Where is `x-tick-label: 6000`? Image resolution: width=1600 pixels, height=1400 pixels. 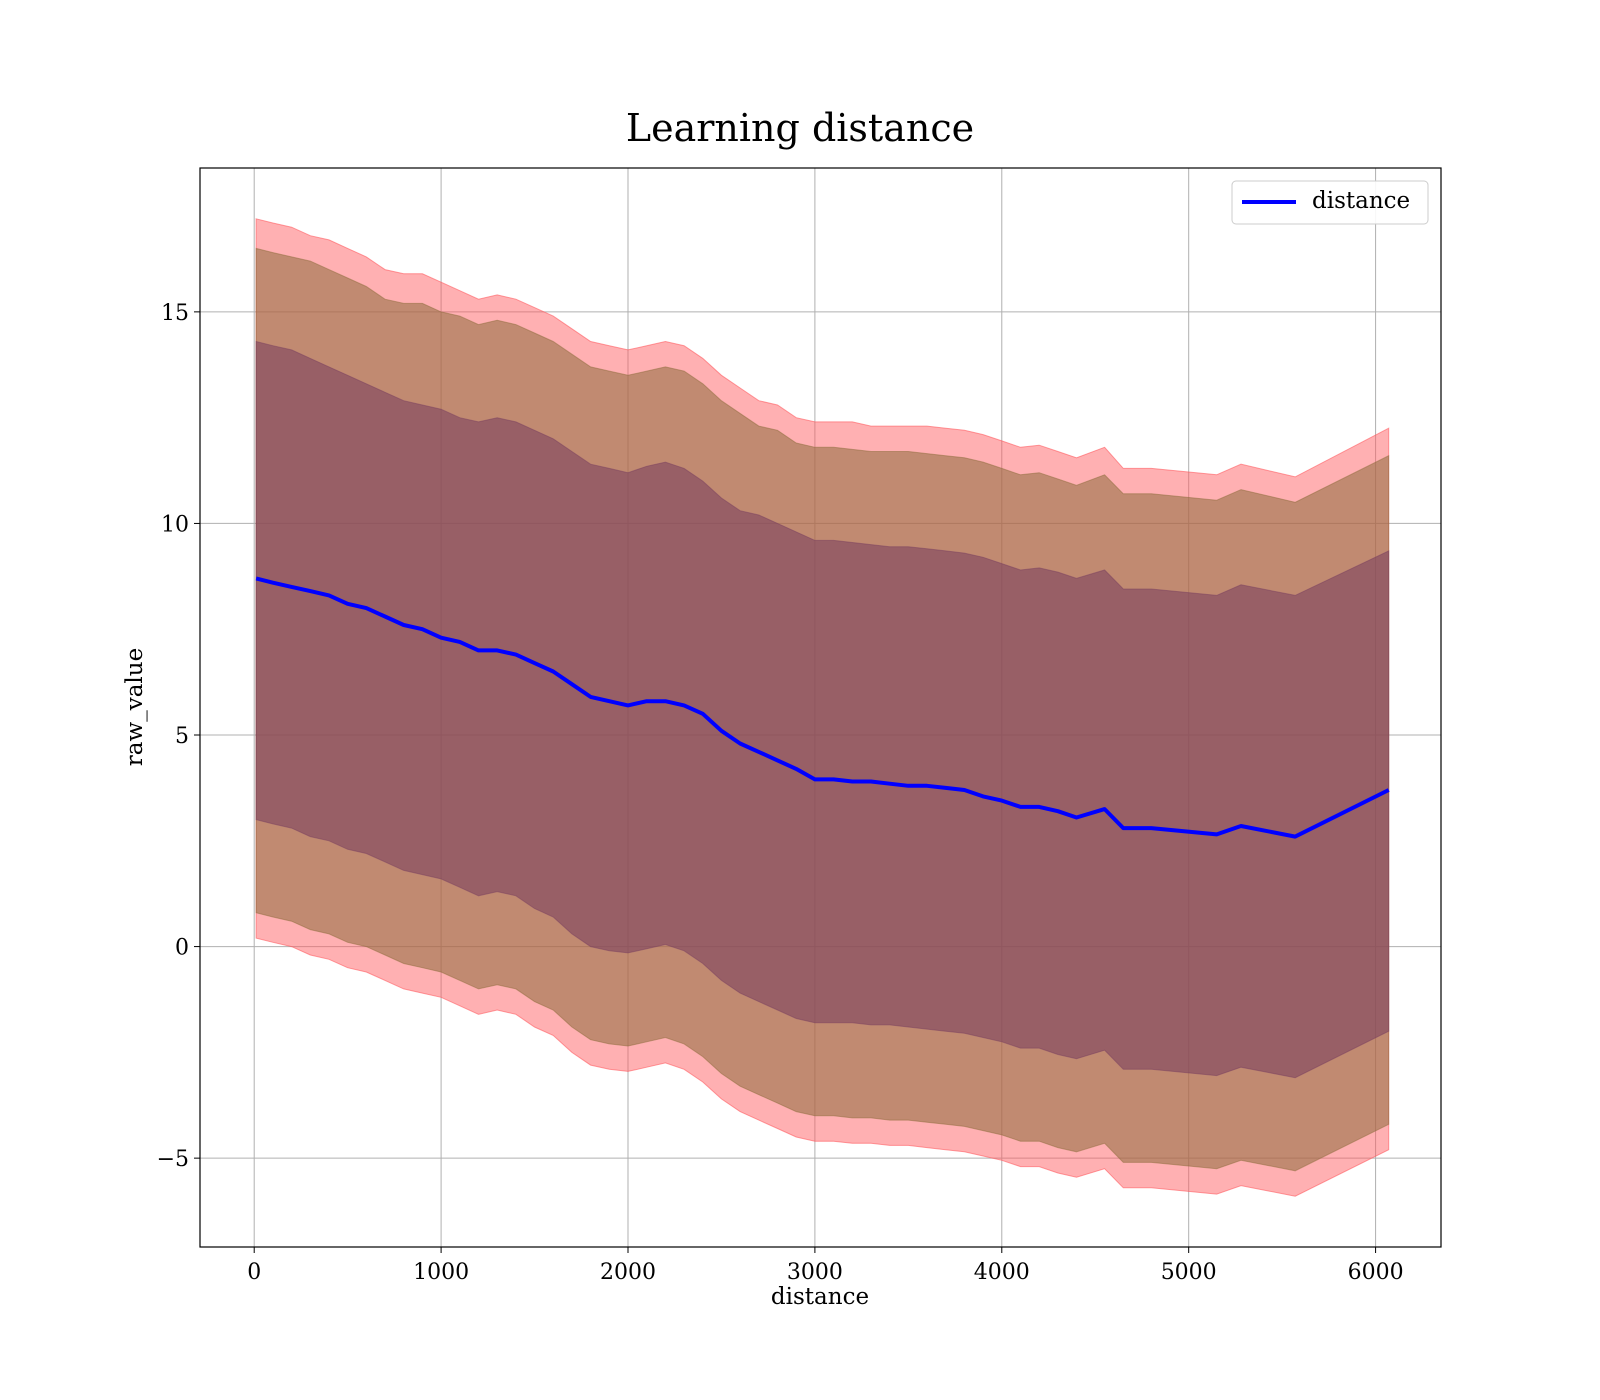 x-tick-label: 6000 is located at coordinates (1376, 1272).